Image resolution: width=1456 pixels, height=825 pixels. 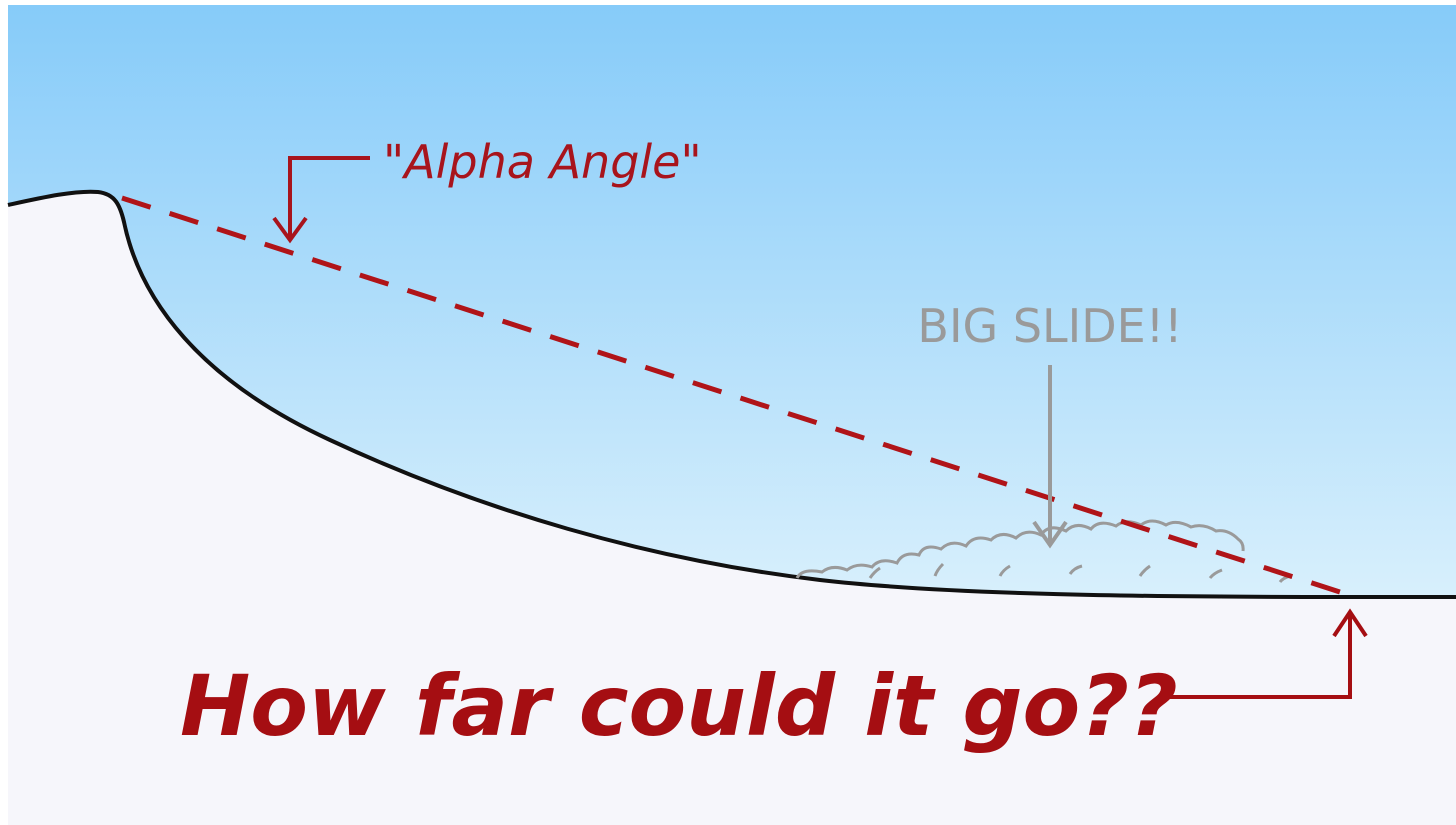 What do you see at coordinates (1256, 656) in the screenshot?
I see `runout-arrow` at bounding box center [1256, 656].